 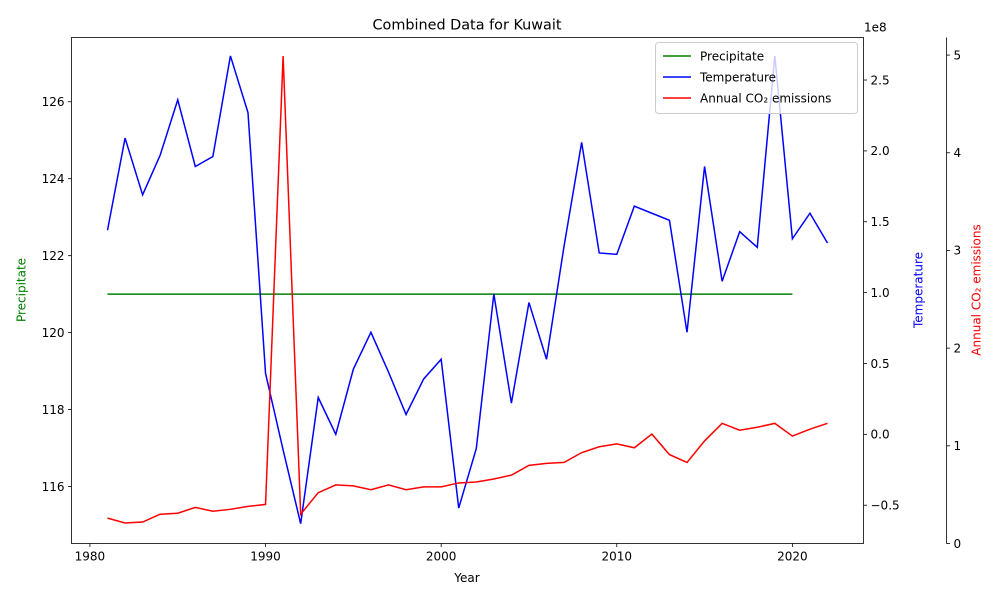 I want to click on precipitate-tick-label: 122, so click(x=53, y=256).